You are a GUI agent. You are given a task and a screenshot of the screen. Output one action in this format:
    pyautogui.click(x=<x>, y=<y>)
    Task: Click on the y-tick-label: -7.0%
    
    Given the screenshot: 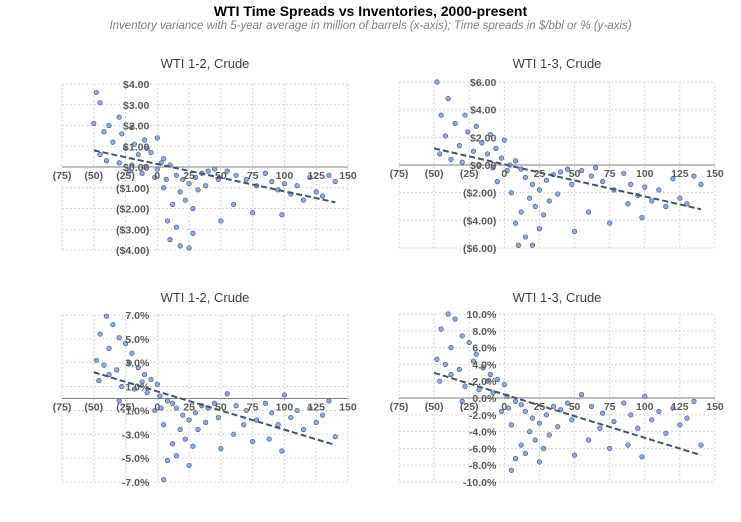 What is the action you would take?
    pyautogui.click(x=136, y=483)
    